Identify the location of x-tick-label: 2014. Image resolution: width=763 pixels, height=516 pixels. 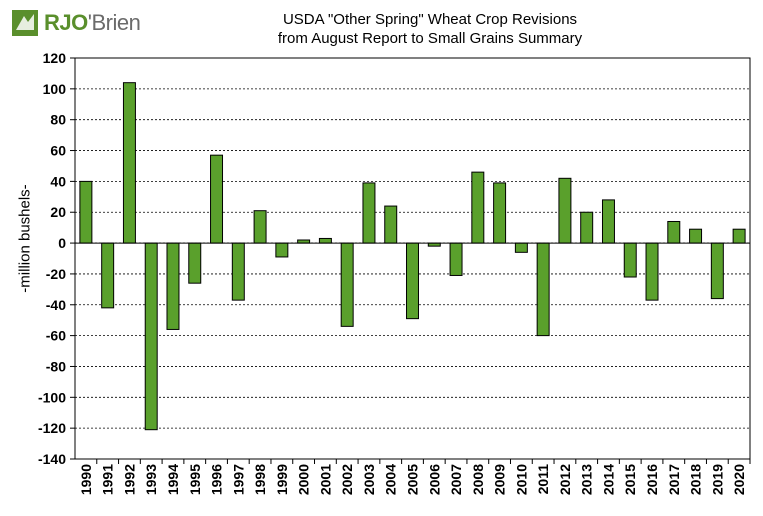
(608, 479).